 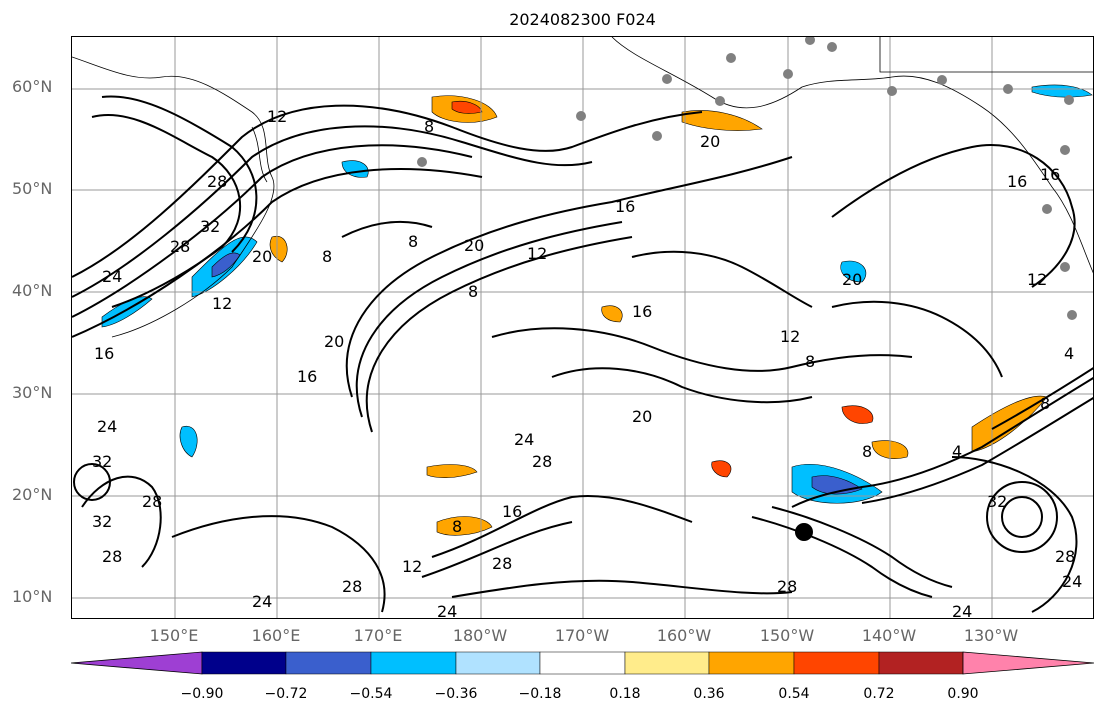 I want to click on lon-tick-label: 160°E, so click(x=276, y=635).